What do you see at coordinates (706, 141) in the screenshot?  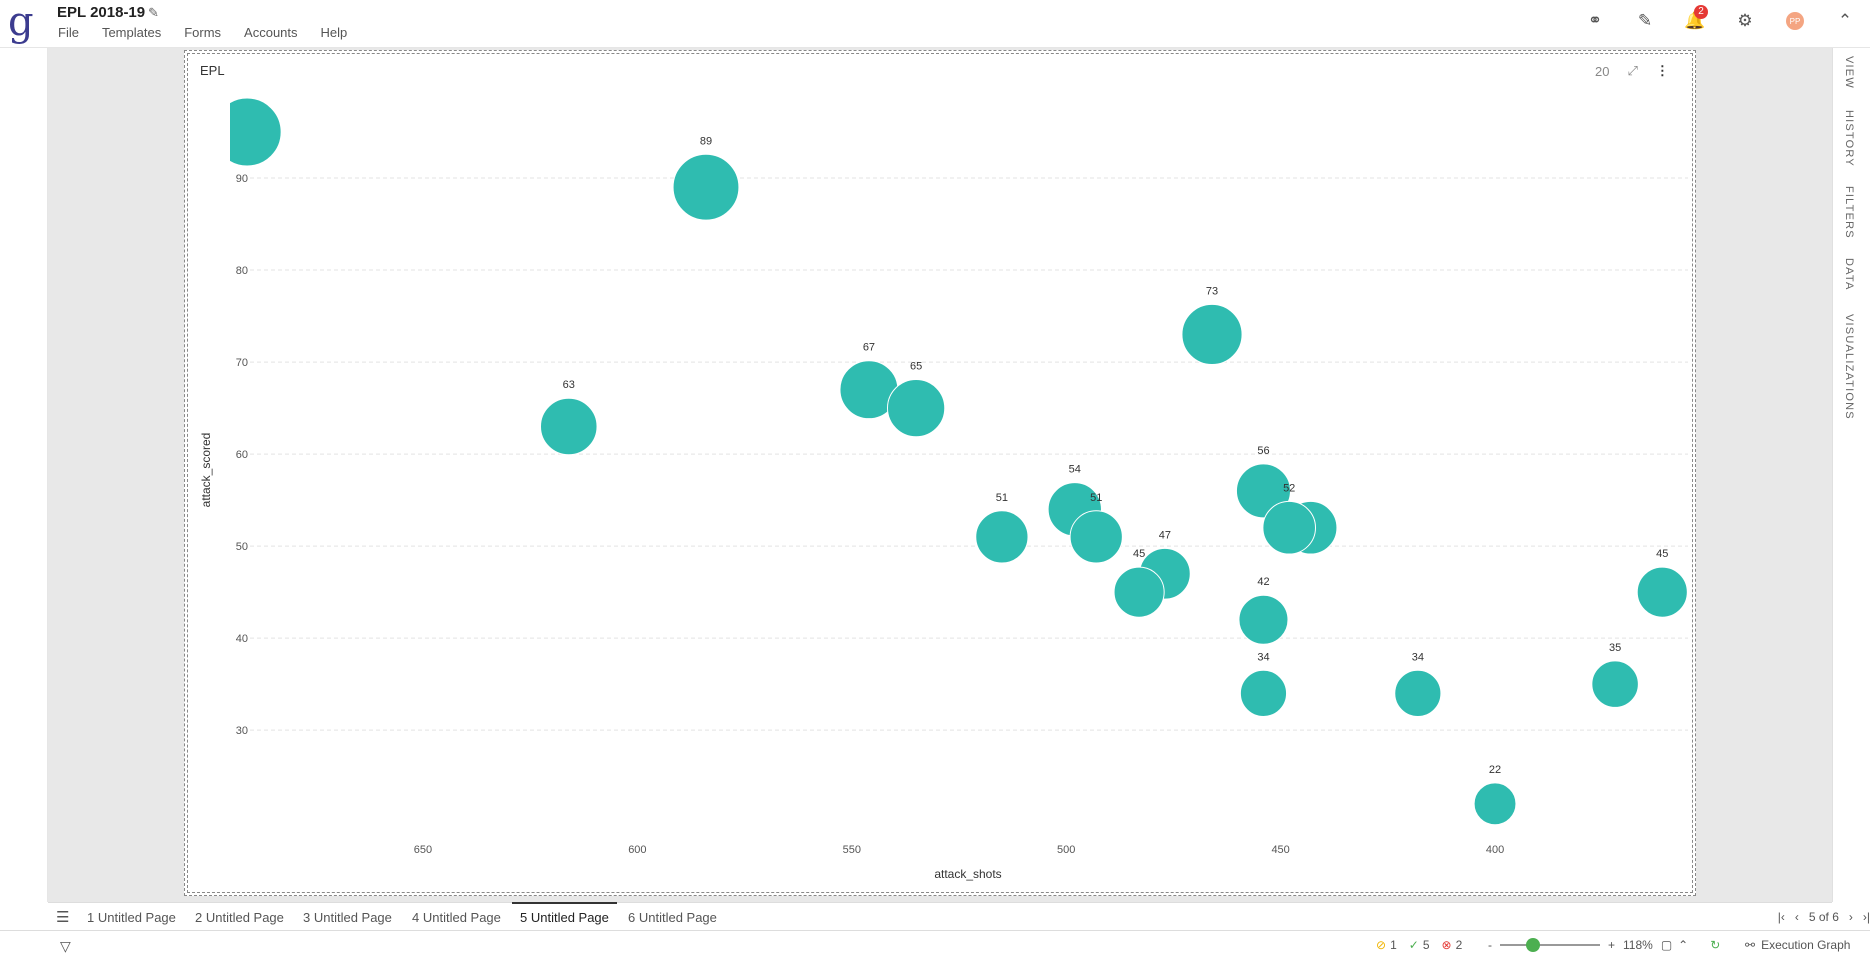 I see `point-label: 89` at bounding box center [706, 141].